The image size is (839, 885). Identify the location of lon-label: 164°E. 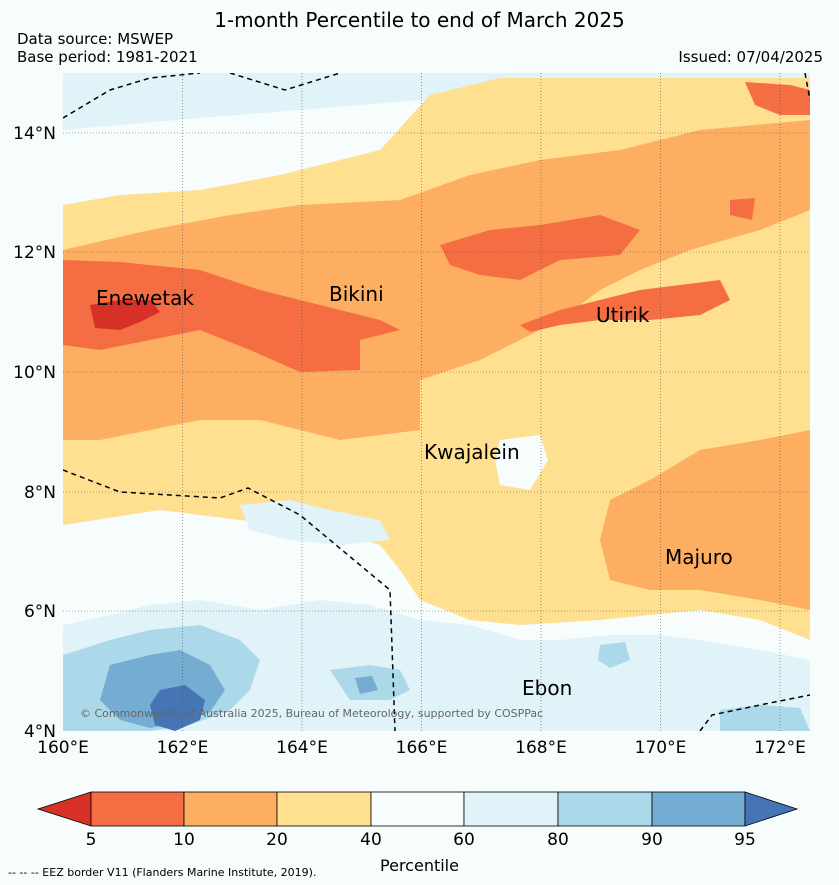
(302, 748).